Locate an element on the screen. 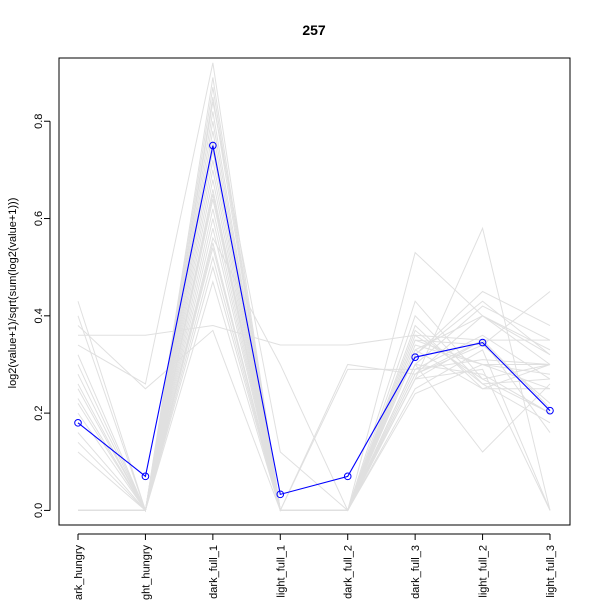  x-tick-label: light_full_1 is located at coordinates (281, 571).